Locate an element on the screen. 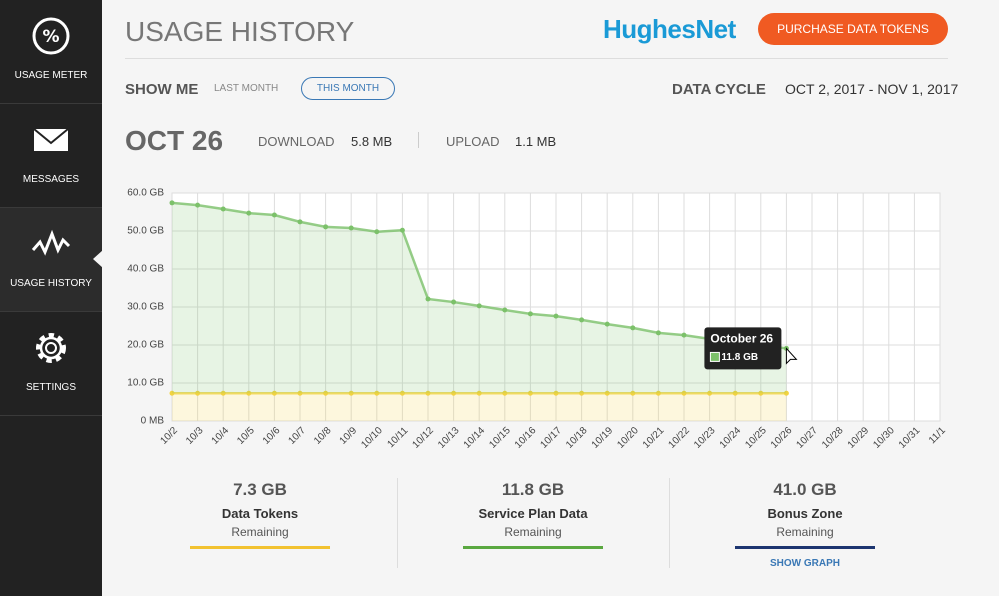  nav-usage-meter: % USAGE METER is located at coordinates (51, 52).